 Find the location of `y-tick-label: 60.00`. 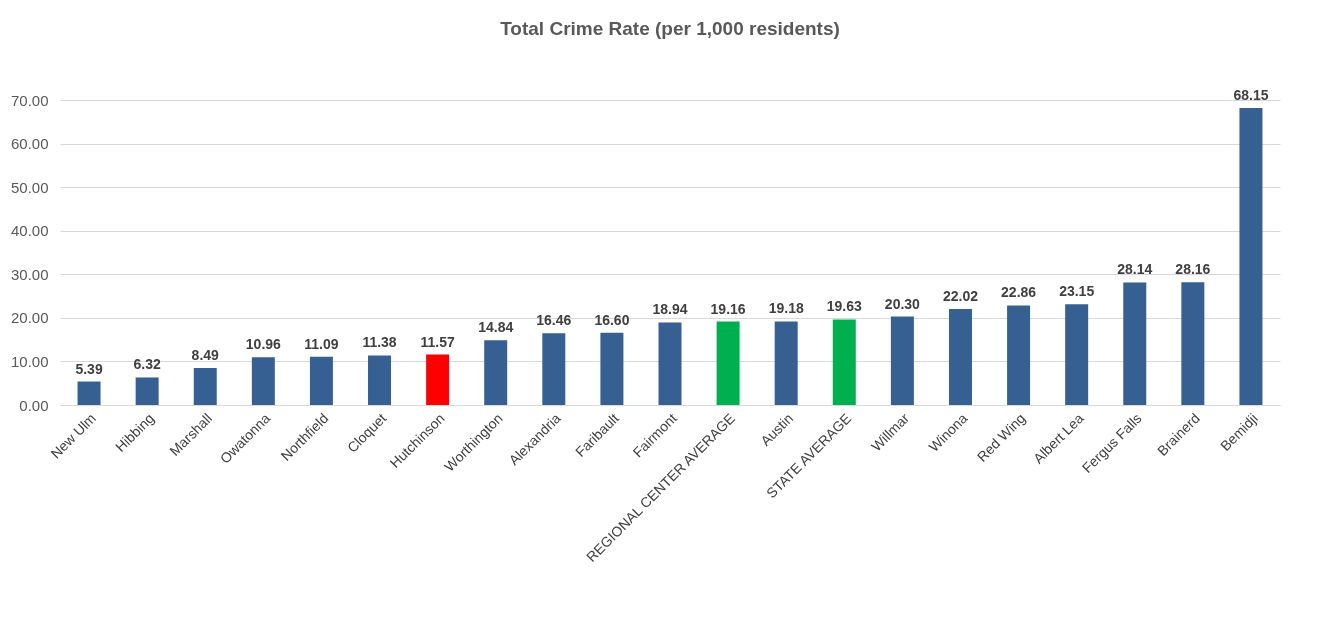

y-tick-label: 60.00 is located at coordinates (29, 144).